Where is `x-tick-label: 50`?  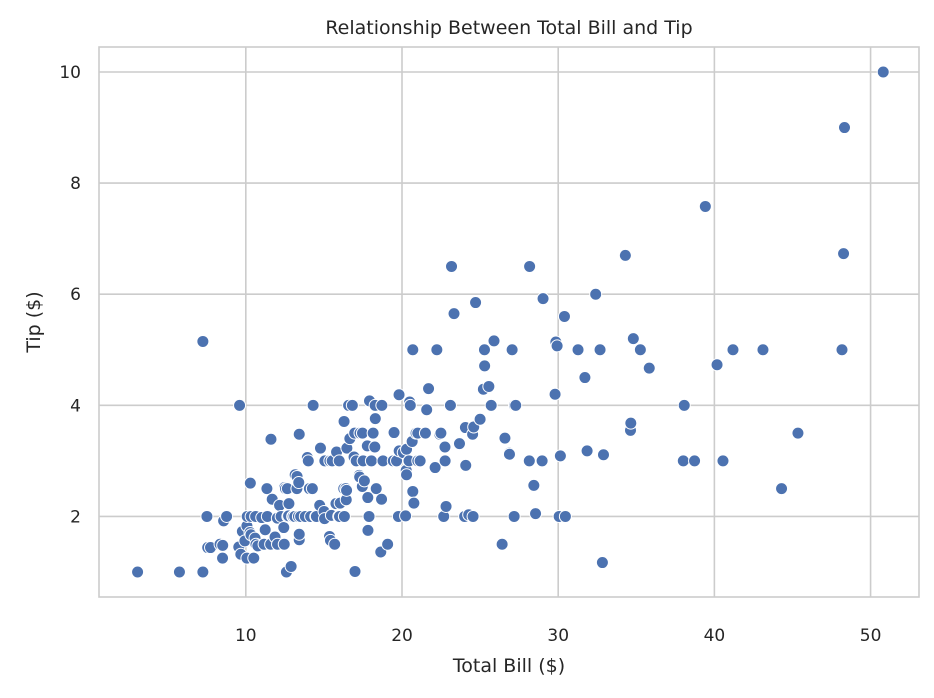 x-tick-label: 50 is located at coordinates (871, 636).